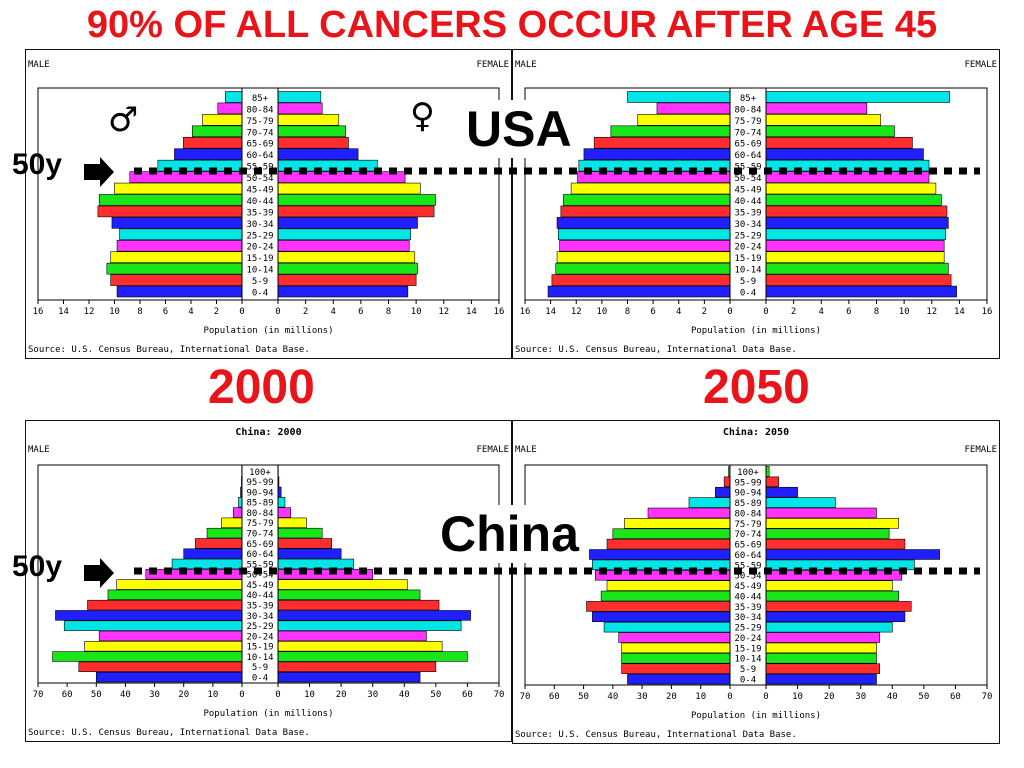 The height and width of the screenshot is (768, 1024). What do you see at coordinates (260, 668) in the screenshot?
I see `age-group-label: 5-9` at bounding box center [260, 668].